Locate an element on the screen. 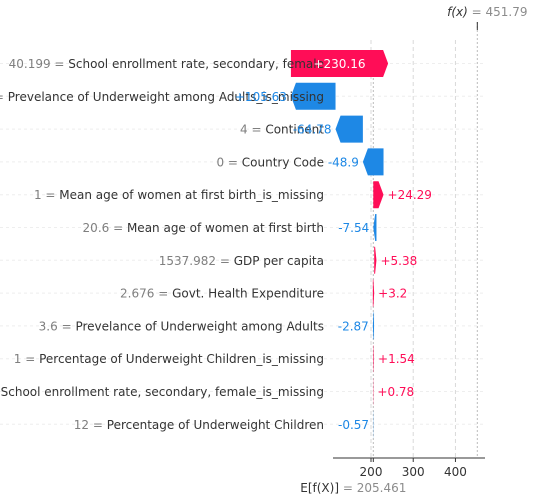  feature-value: 40.199 is located at coordinates (30, 64).